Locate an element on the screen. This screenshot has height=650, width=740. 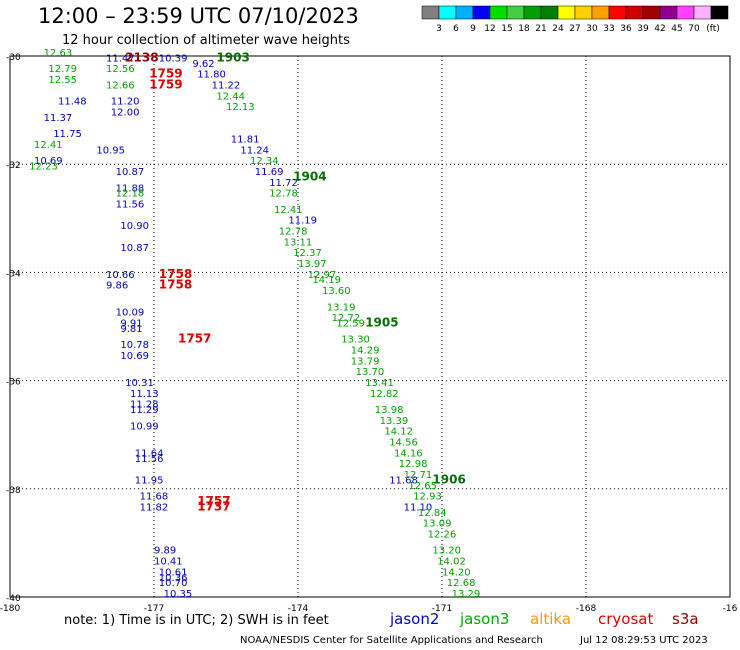
wave-height-label-jason2: 10.31 is located at coordinates (139, 383).